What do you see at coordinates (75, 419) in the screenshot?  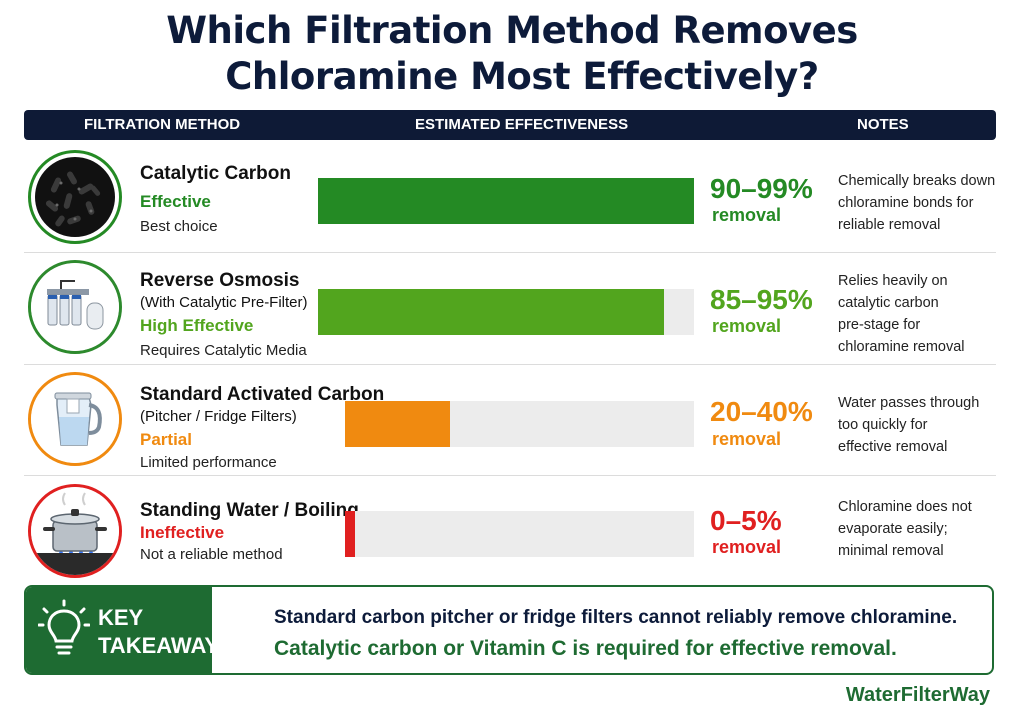 I see `water-pitcher-icon` at bounding box center [75, 419].